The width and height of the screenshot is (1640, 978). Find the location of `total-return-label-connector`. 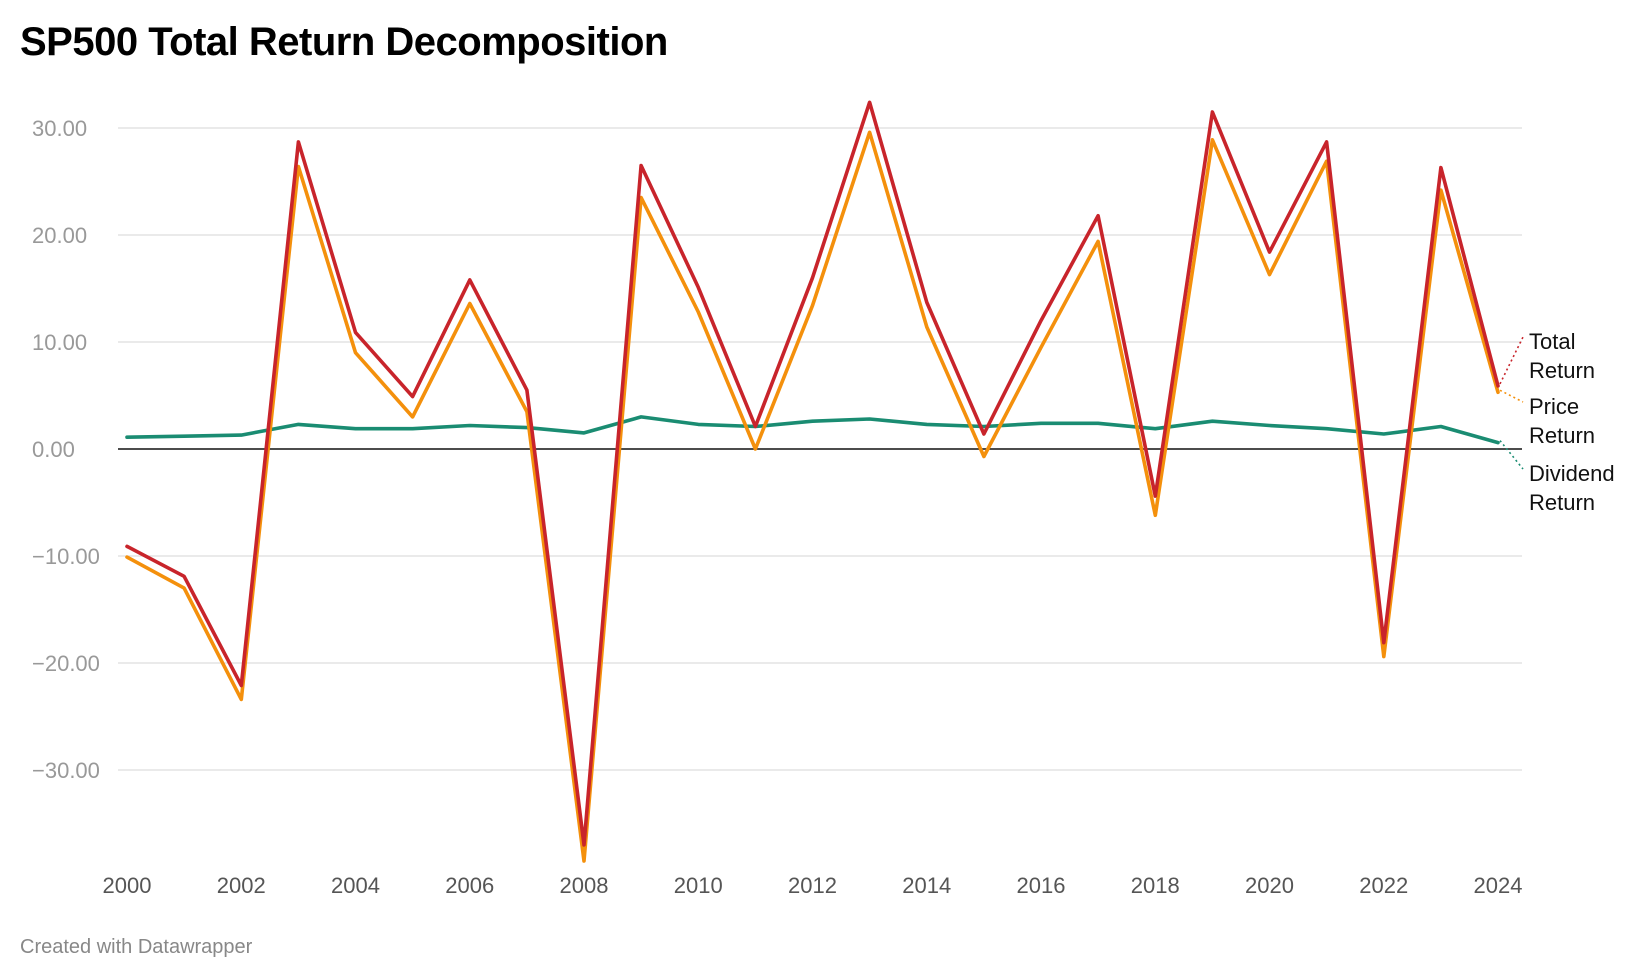

total-return-label-connector is located at coordinates (1511, 360).